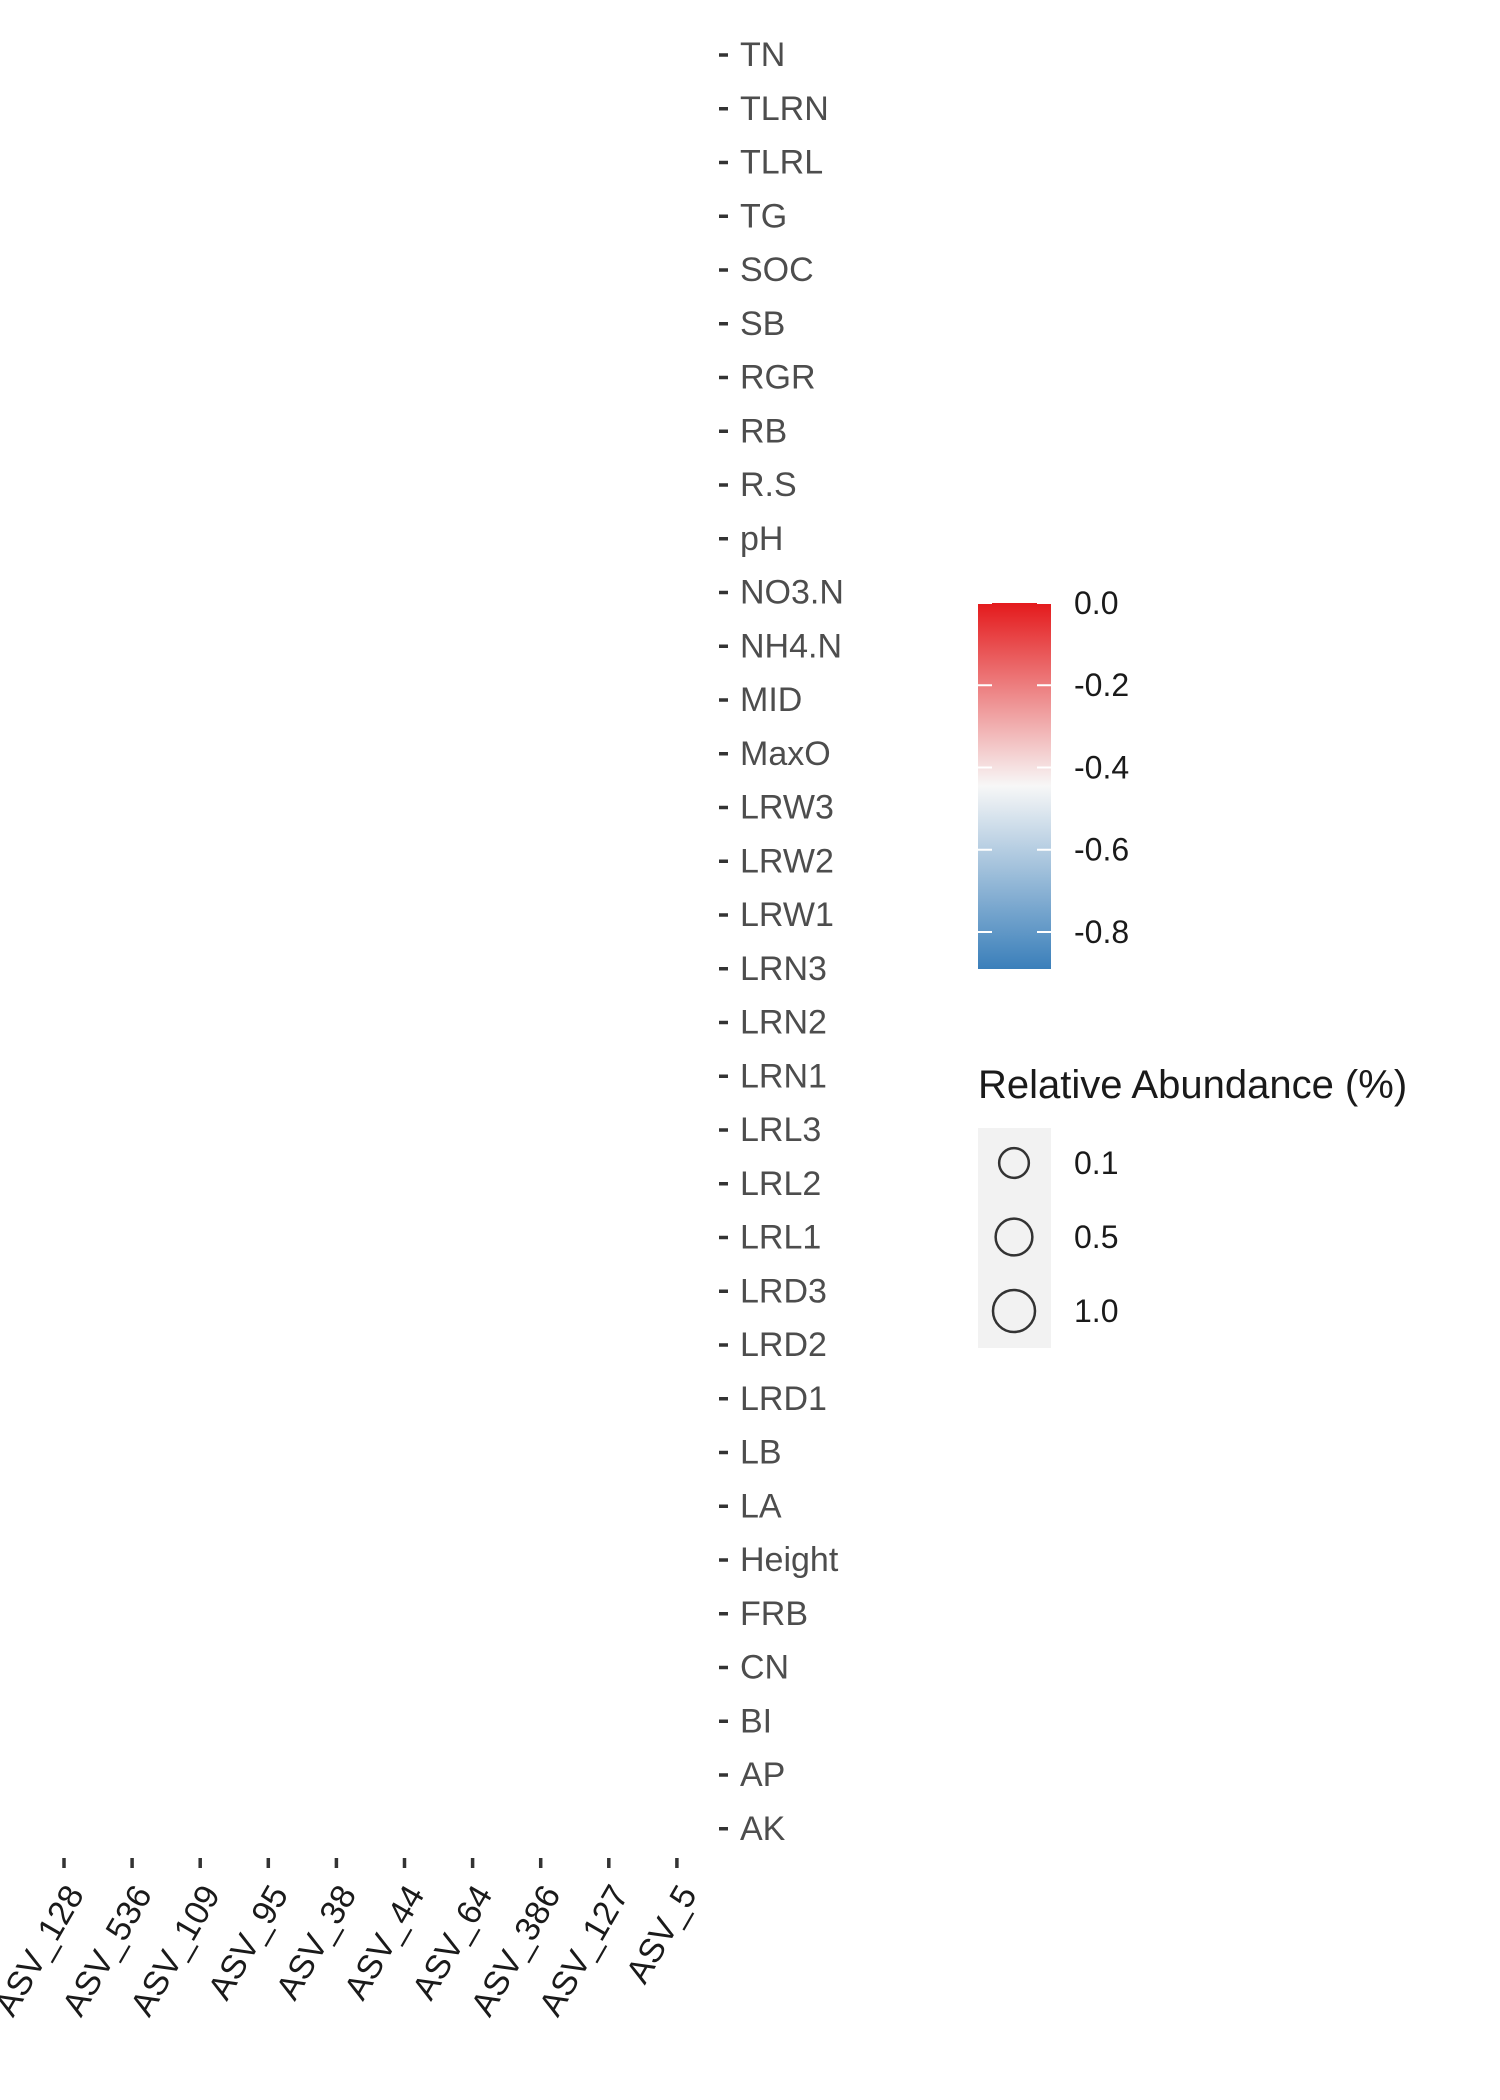  I want to click on y-tick-label: LRL1, so click(780, 1238).